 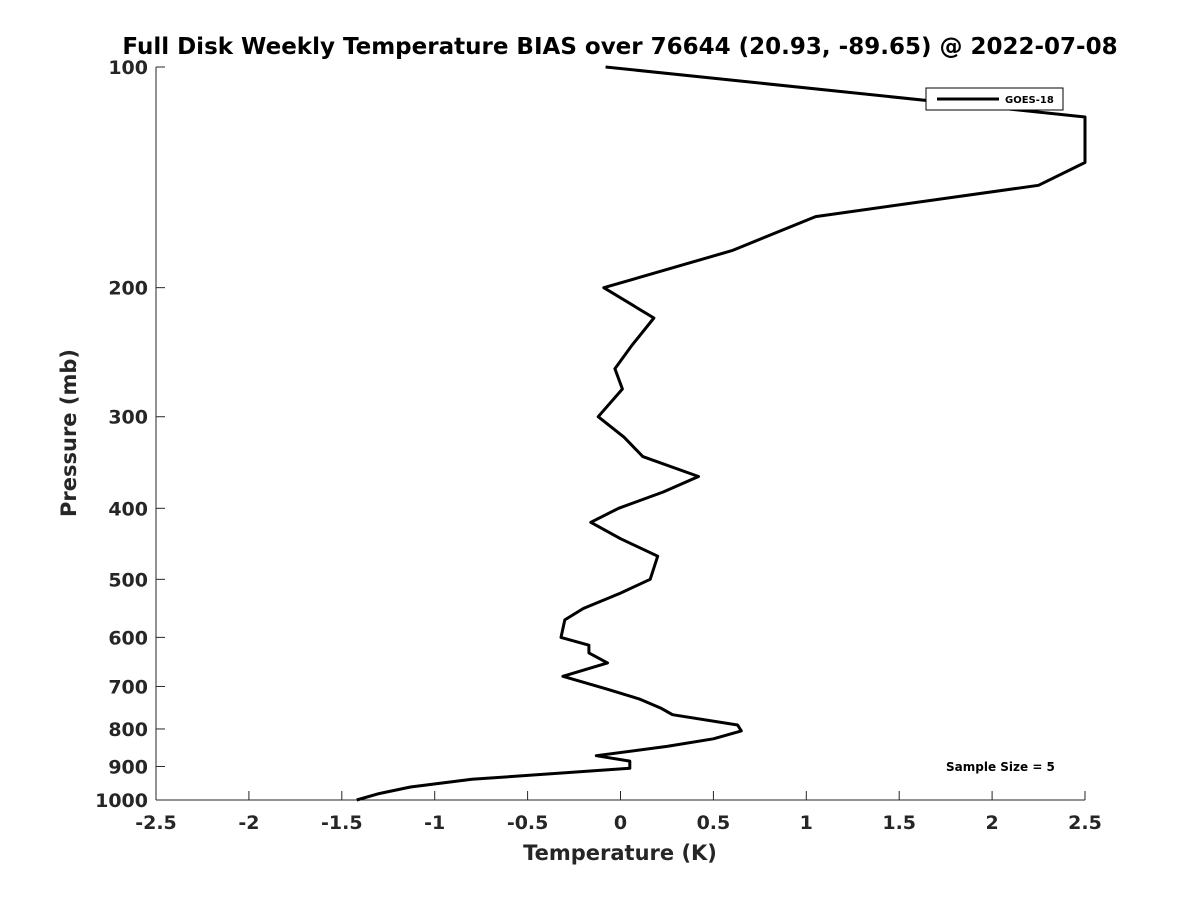 I want to click on x-tick-label: -1, so click(x=434, y=823).